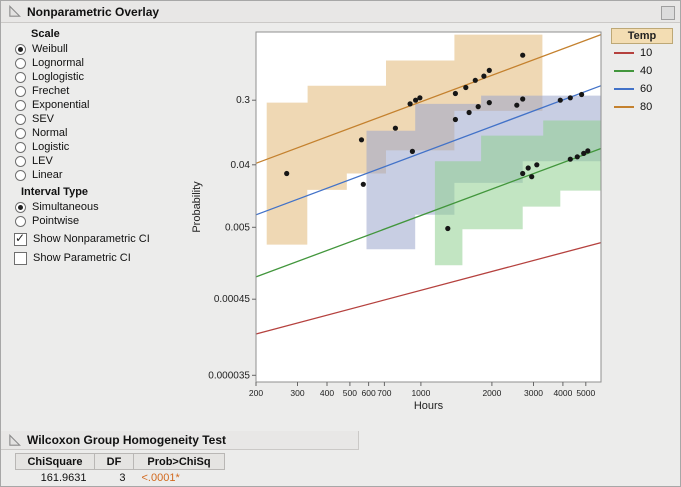 The width and height of the screenshot is (681, 487). Describe the element at coordinates (646, 107) in the screenshot. I see `legend-label: 80` at that location.